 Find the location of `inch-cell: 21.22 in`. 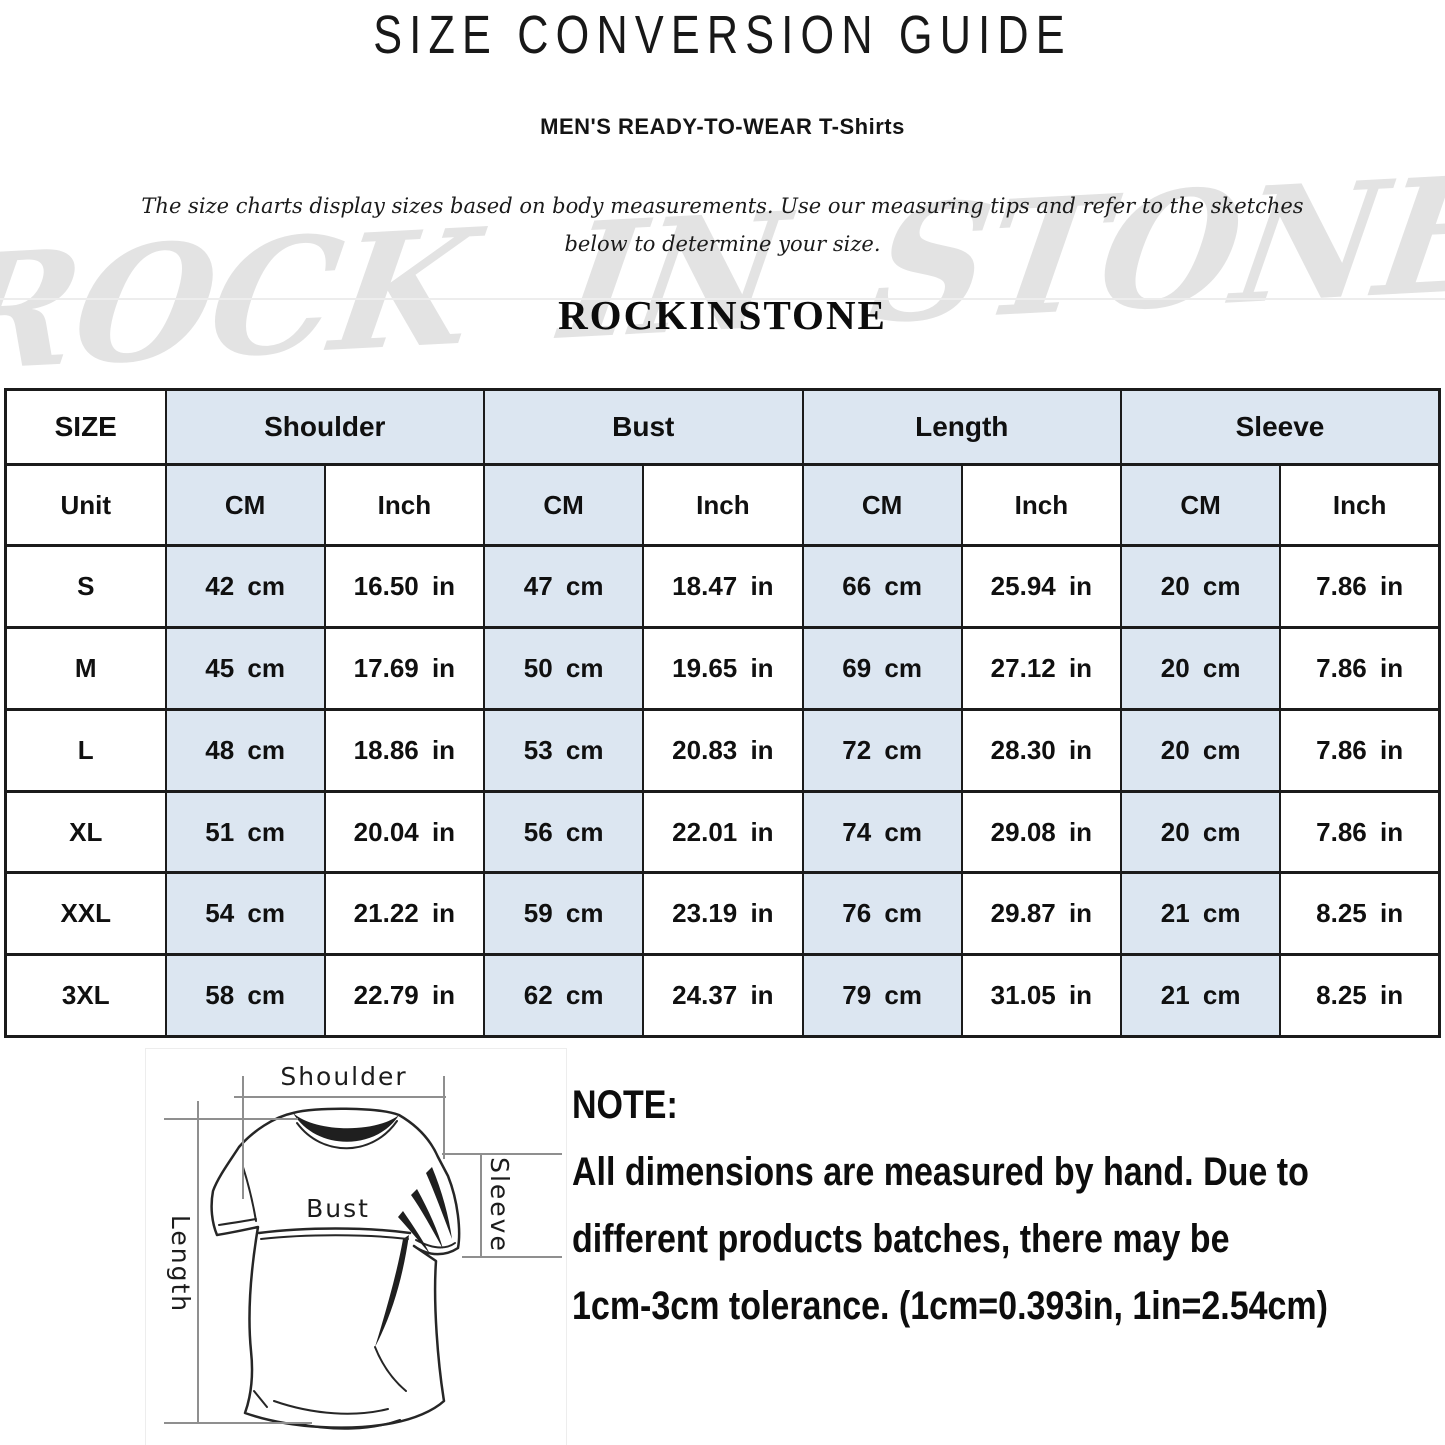

inch-cell: 21.22 in is located at coordinates (404, 914).